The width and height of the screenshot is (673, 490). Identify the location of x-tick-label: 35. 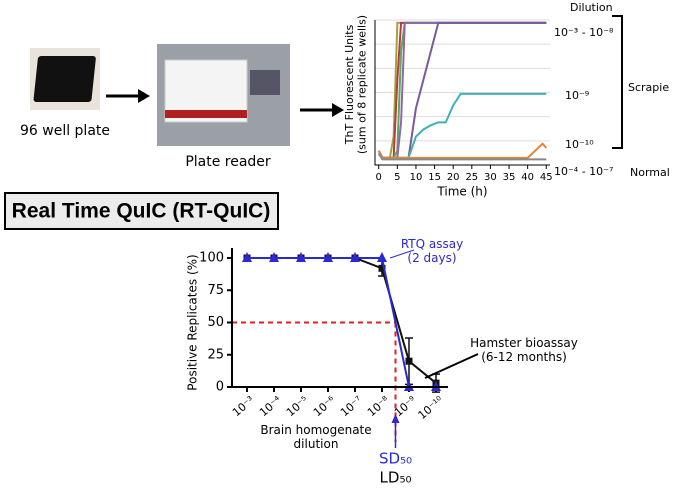
(509, 177).